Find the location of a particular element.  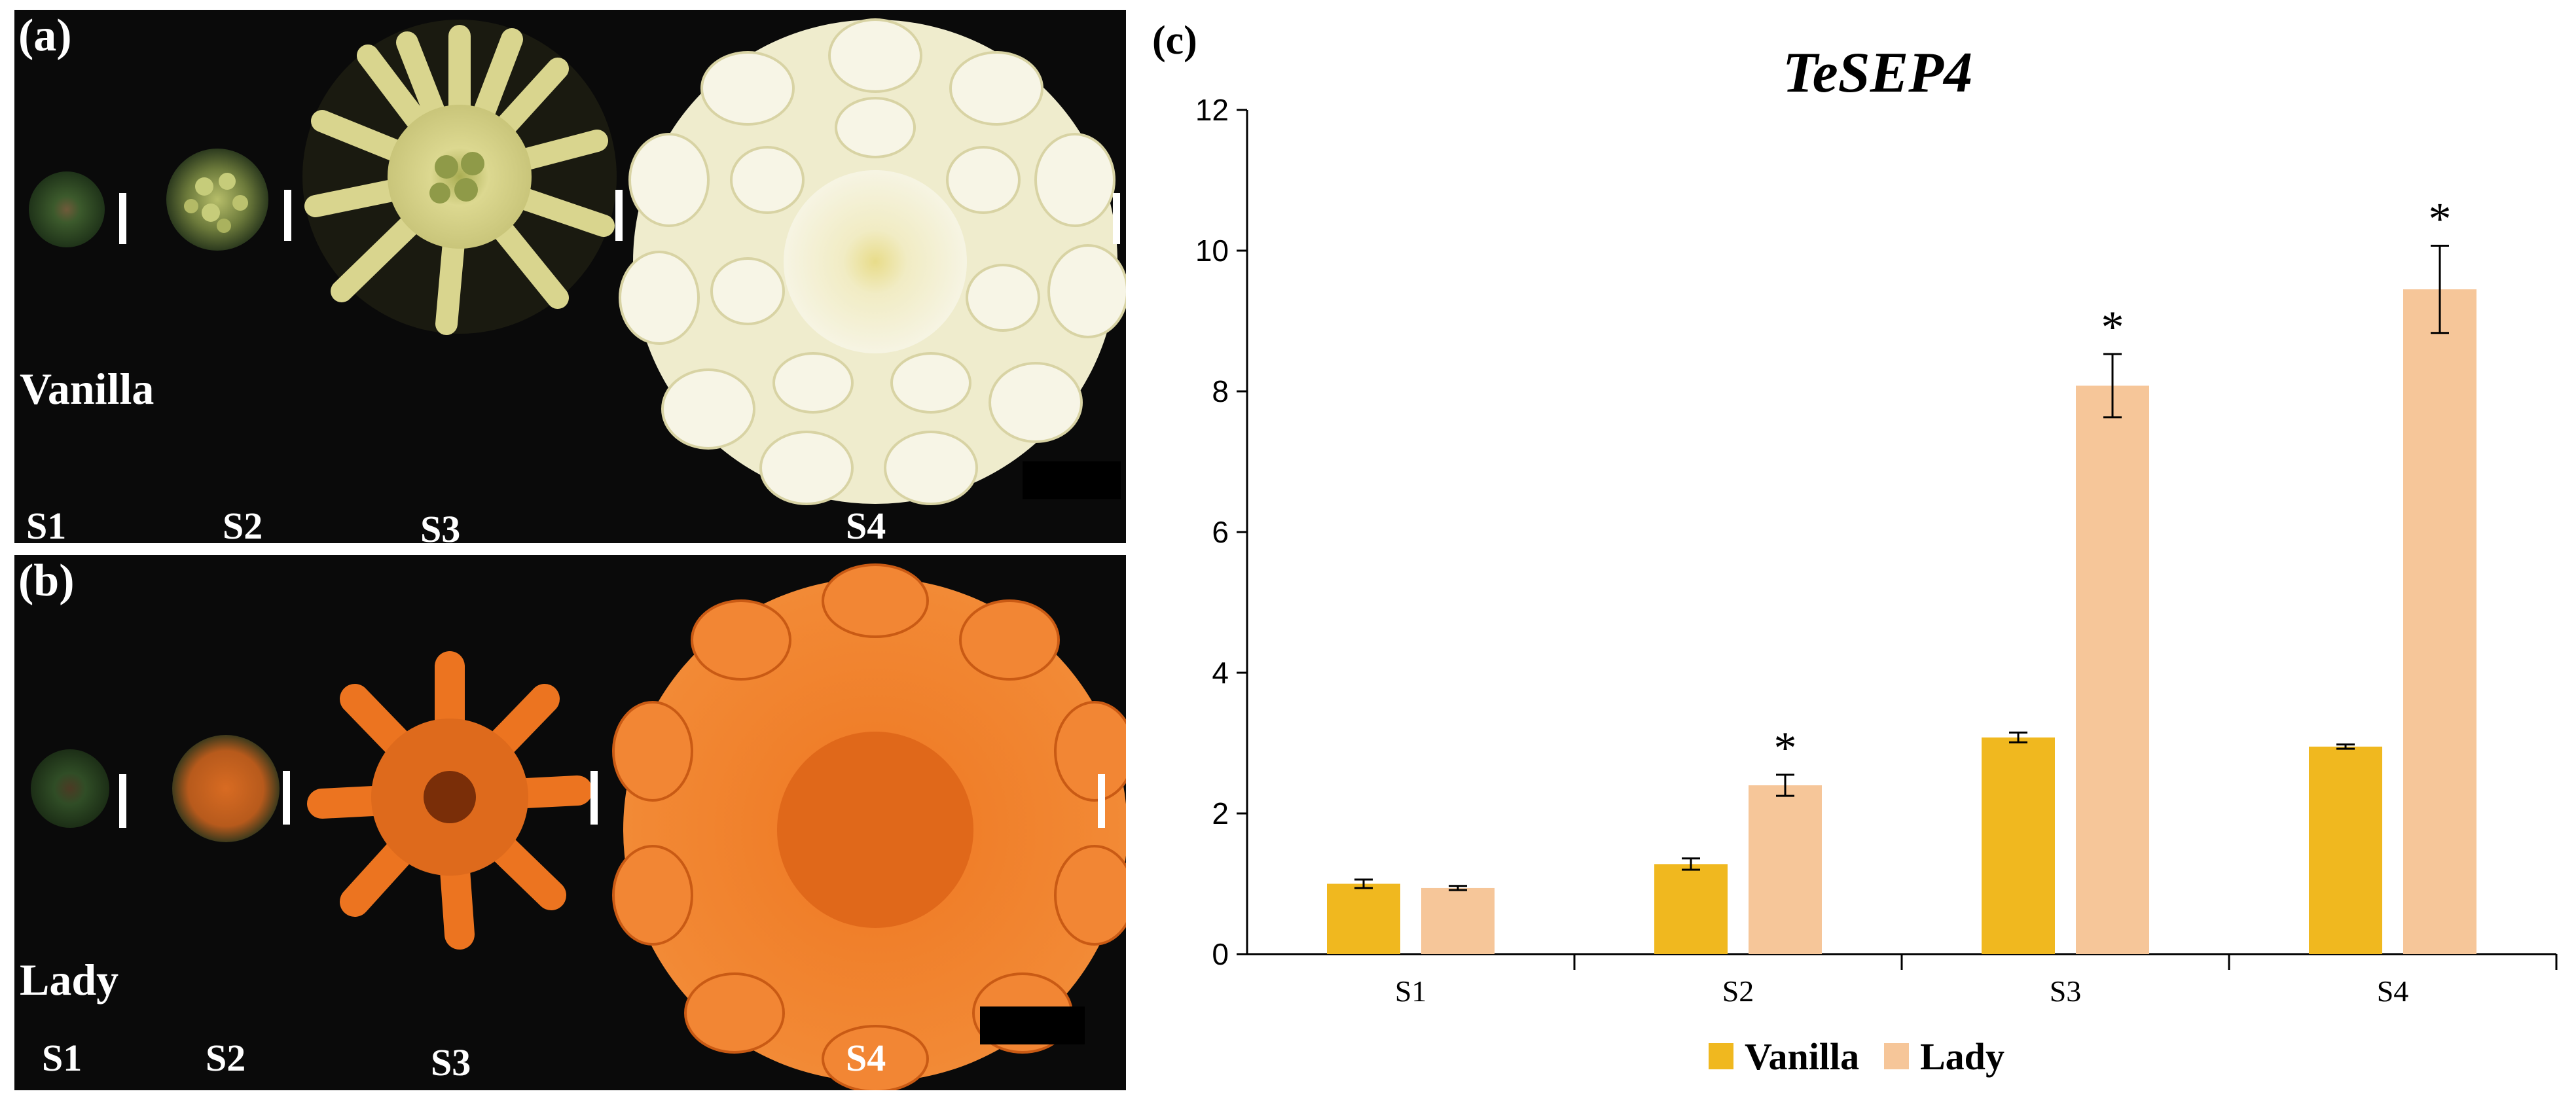

x-tick-label: S3 is located at coordinates (2066, 991).